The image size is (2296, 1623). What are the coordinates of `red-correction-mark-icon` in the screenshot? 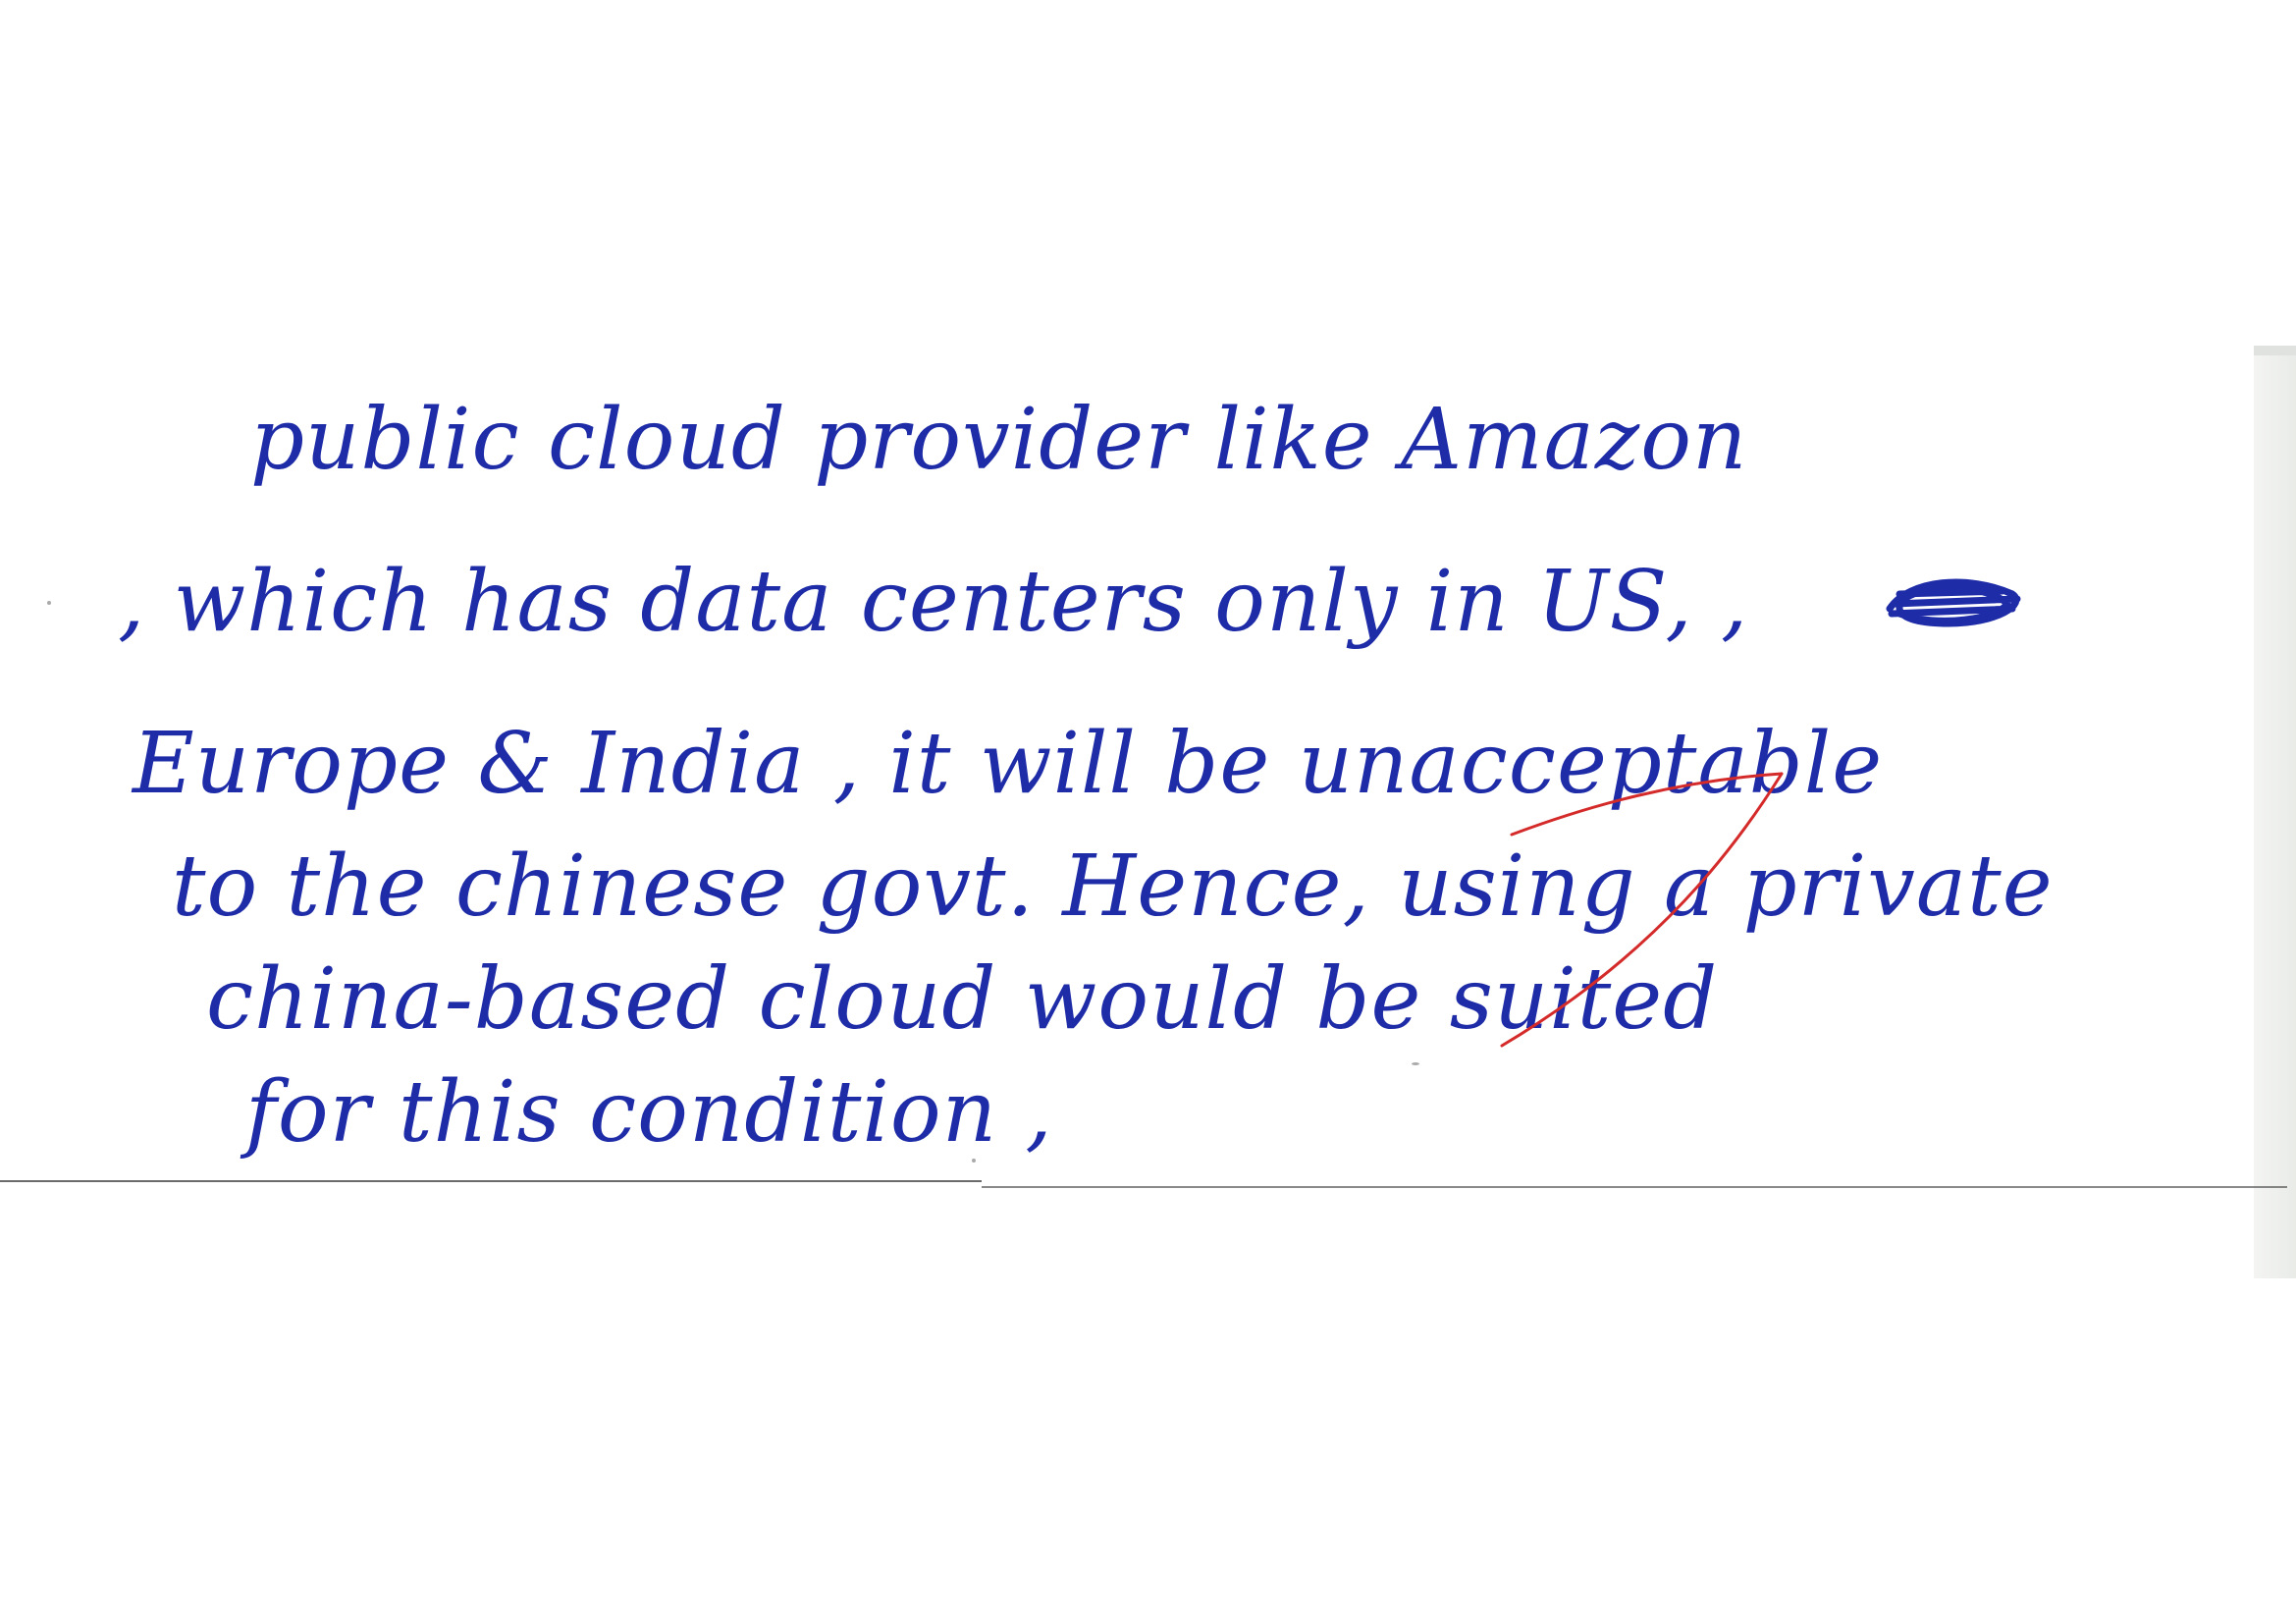 It's located at (1642, 910).